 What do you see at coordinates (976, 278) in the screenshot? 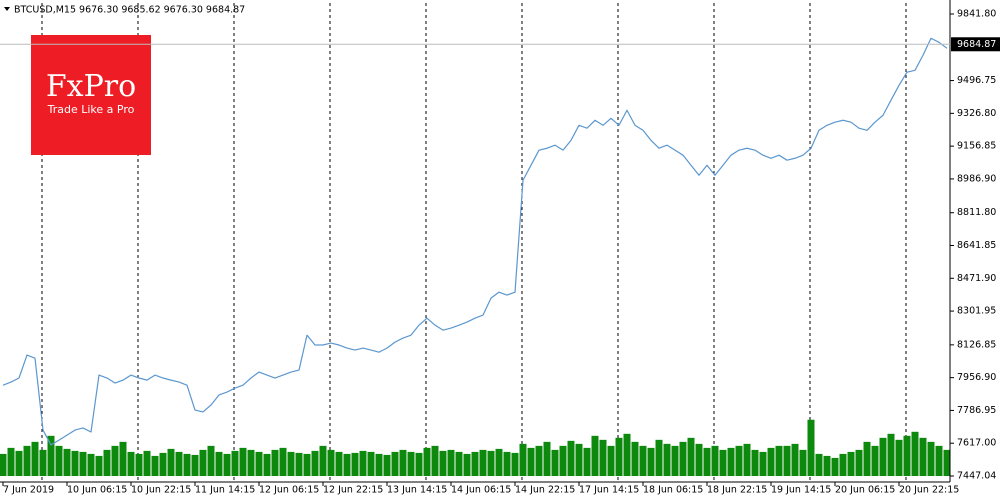
I see `y-tick-label: 8471.90` at bounding box center [976, 278].